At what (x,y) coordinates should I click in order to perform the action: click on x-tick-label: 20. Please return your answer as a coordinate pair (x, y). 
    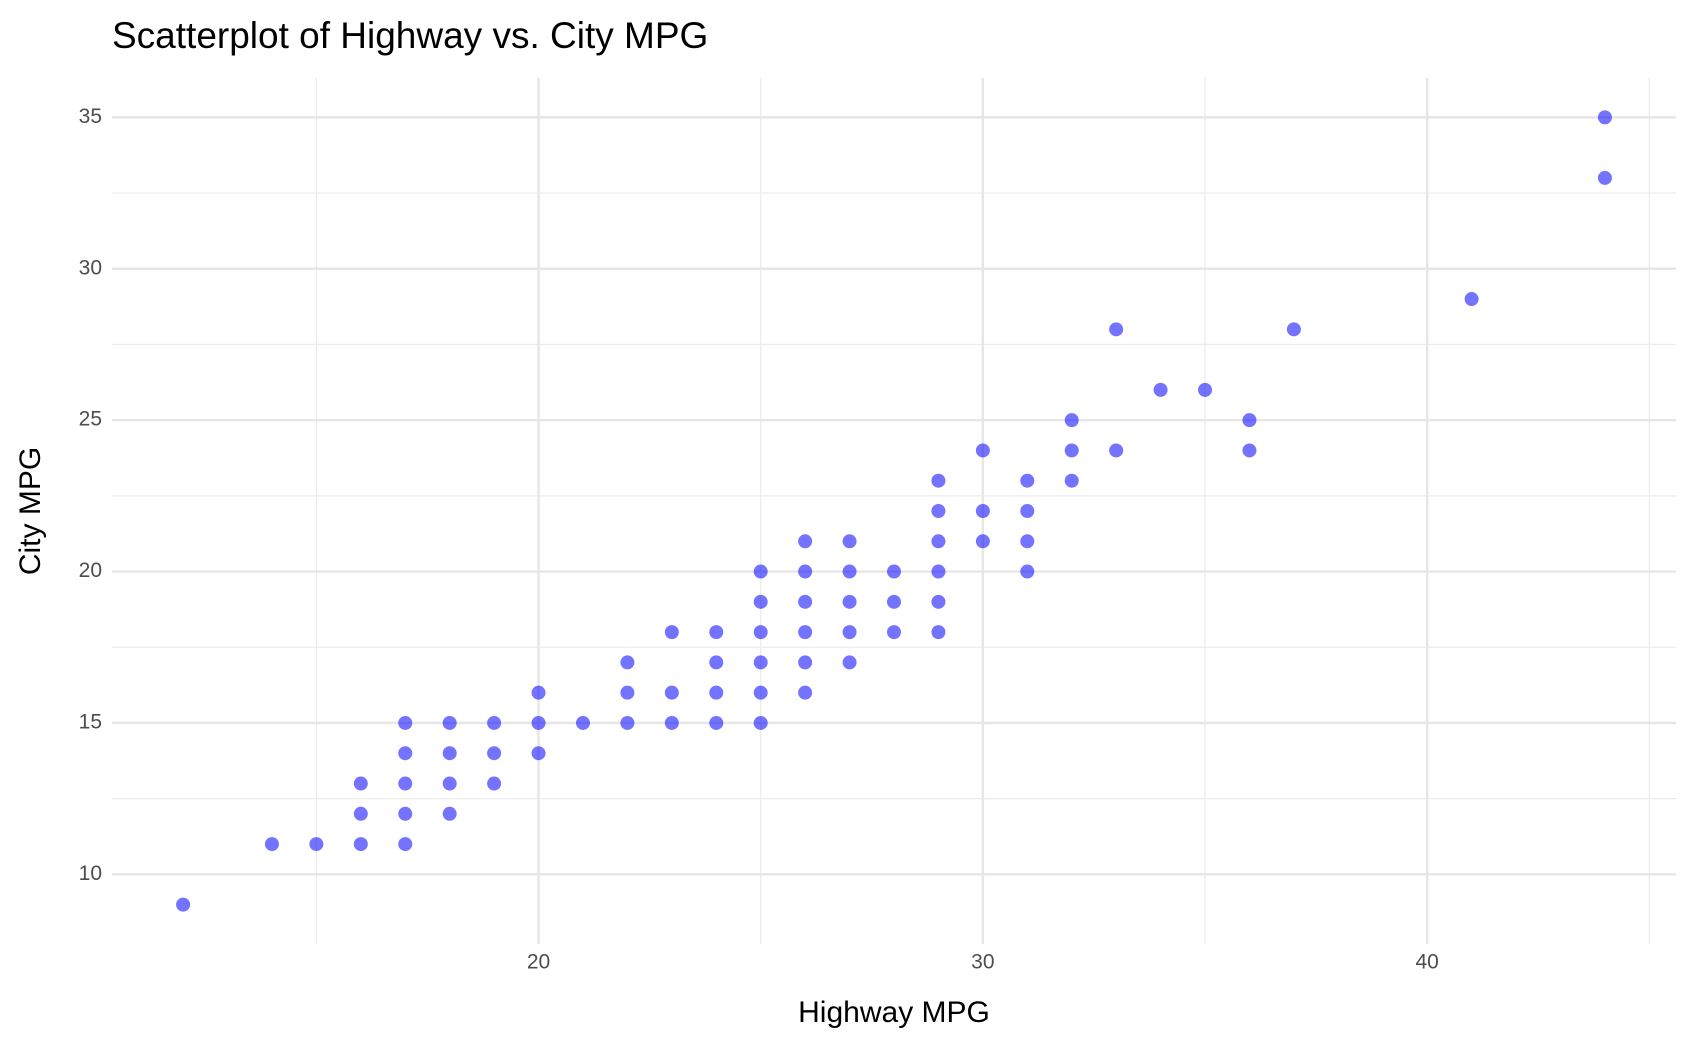
    Looking at the image, I should click on (538, 962).